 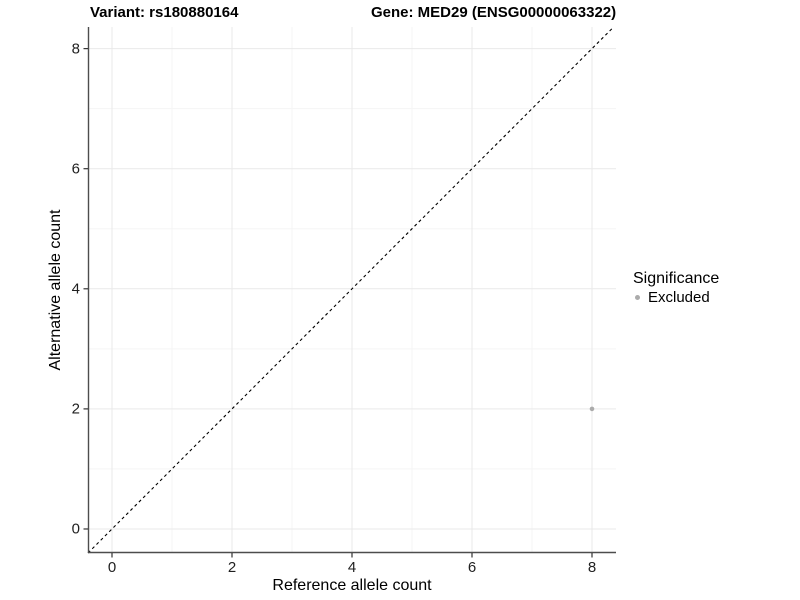 What do you see at coordinates (637, 297) in the screenshot?
I see `legend-key-dot-icon` at bounding box center [637, 297].